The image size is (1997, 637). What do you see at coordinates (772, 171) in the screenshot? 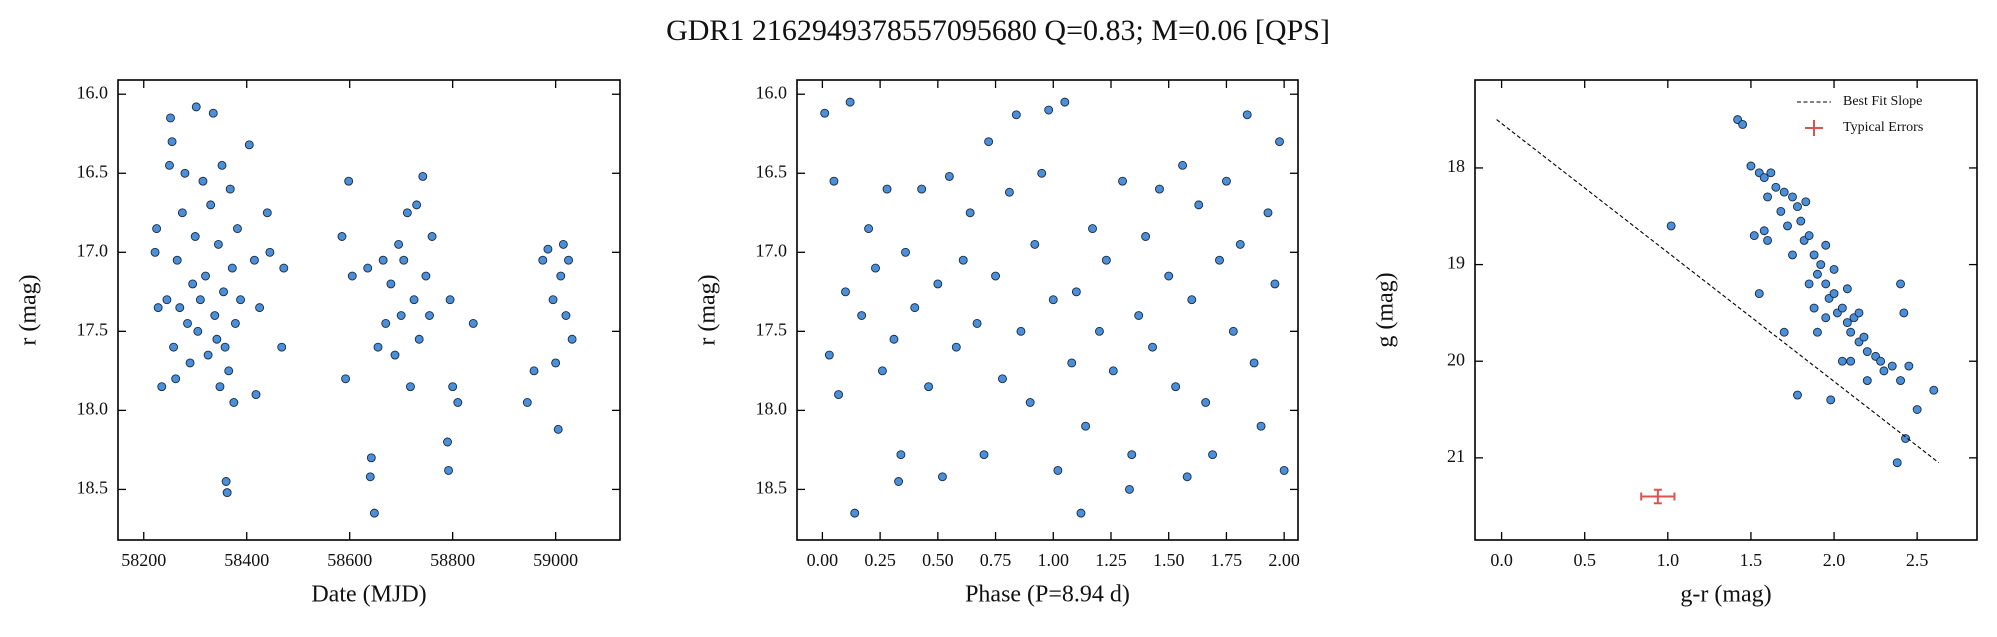
I see `y-tick-label: 16.5` at bounding box center [772, 171].